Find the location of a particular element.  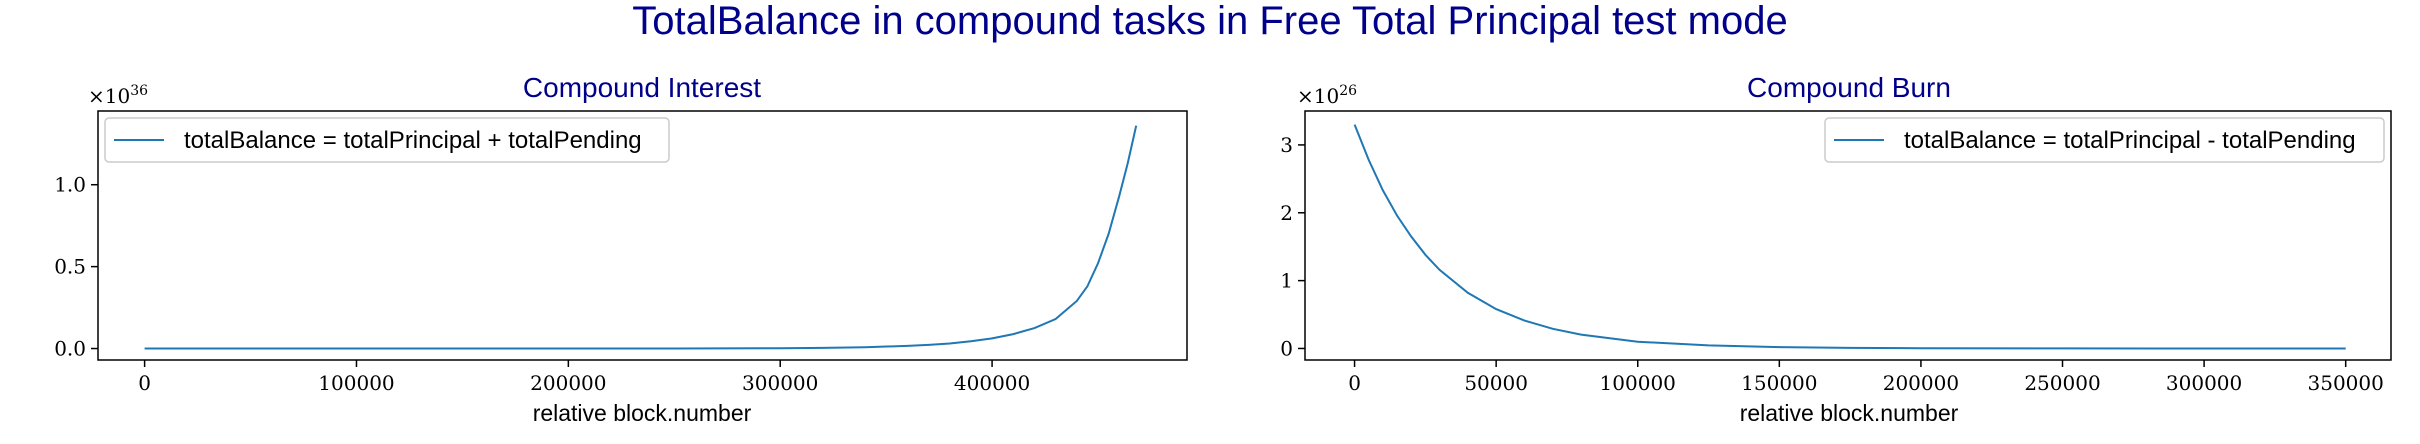

chart-title: Compound Burn is located at coordinates (1849, 87).